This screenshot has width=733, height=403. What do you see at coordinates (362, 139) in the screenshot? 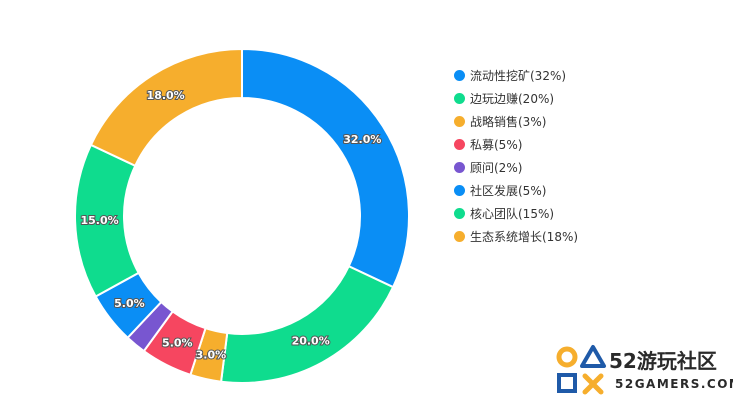
I see `slice-label-1: 32.0%` at bounding box center [362, 139].